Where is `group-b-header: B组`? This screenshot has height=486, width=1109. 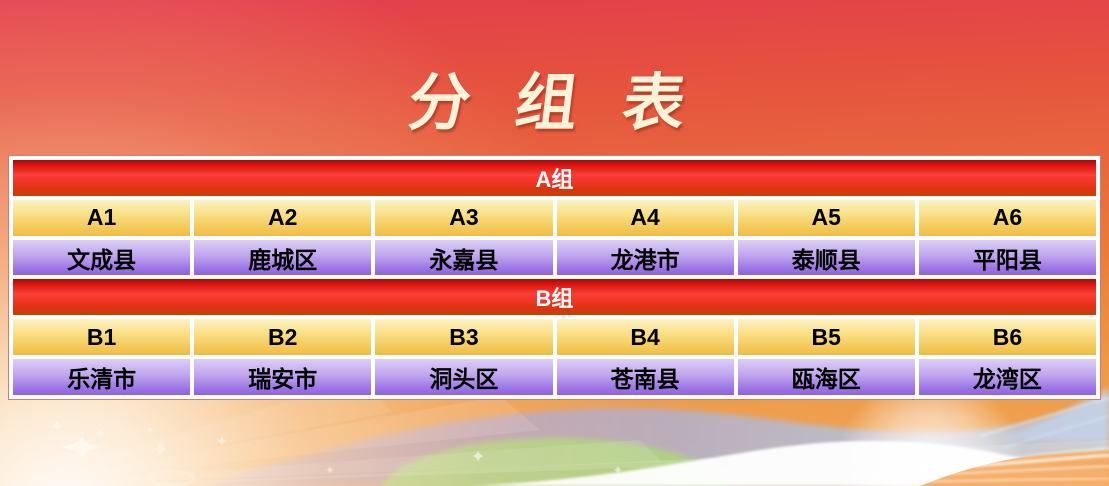 group-b-header: B组 is located at coordinates (554, 297).